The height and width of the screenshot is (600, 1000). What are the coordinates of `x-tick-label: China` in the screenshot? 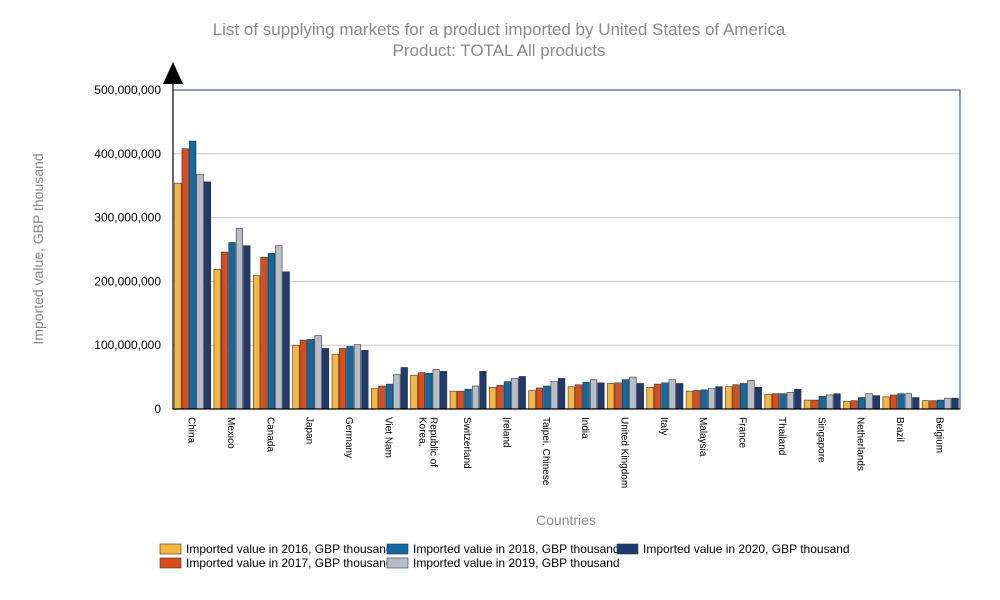 It's located at (191, 430).